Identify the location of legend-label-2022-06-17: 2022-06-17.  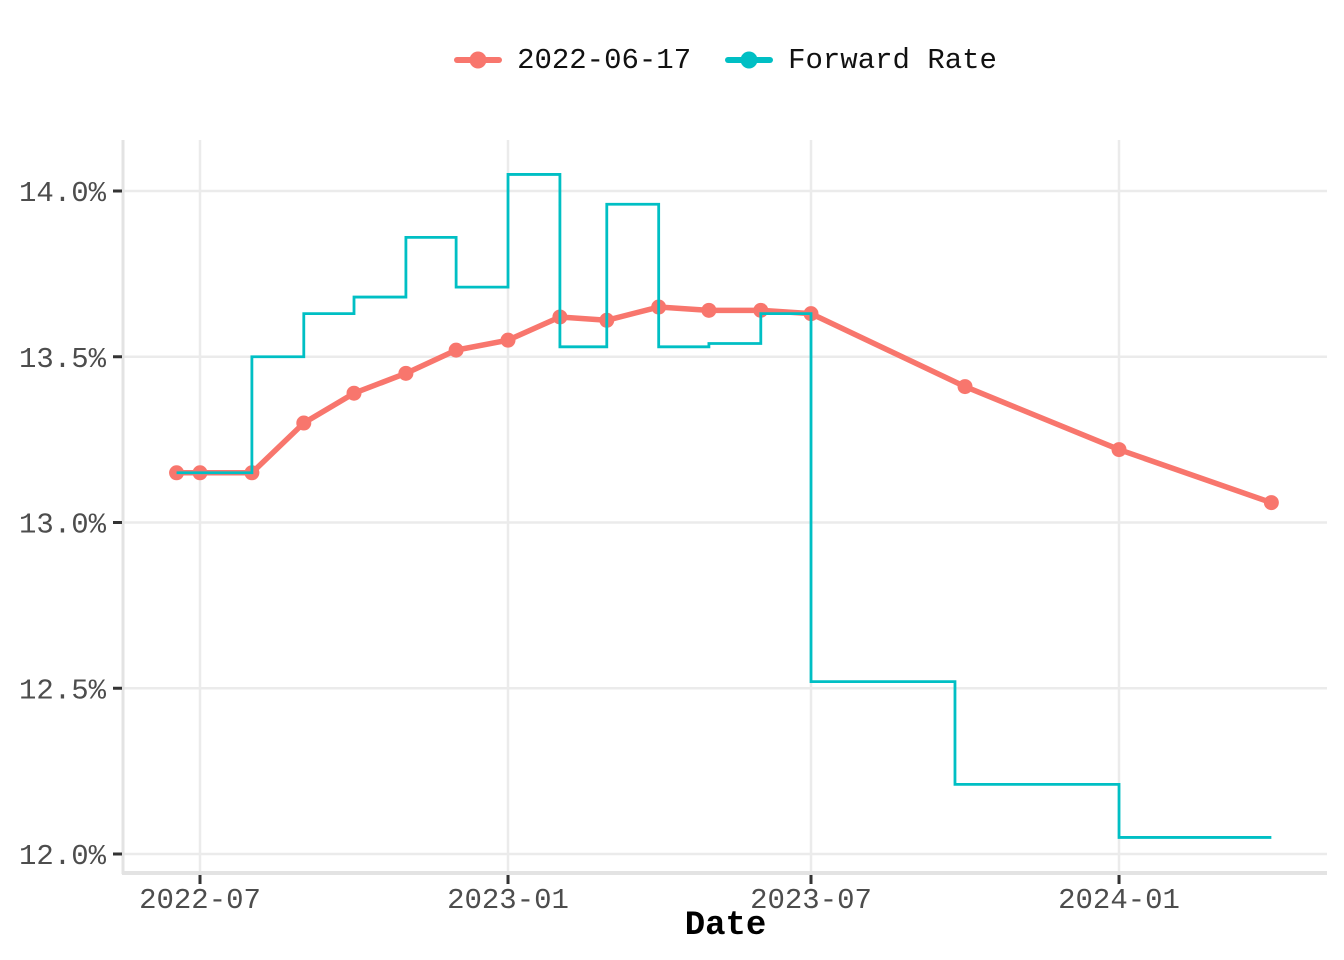
(604, 60).